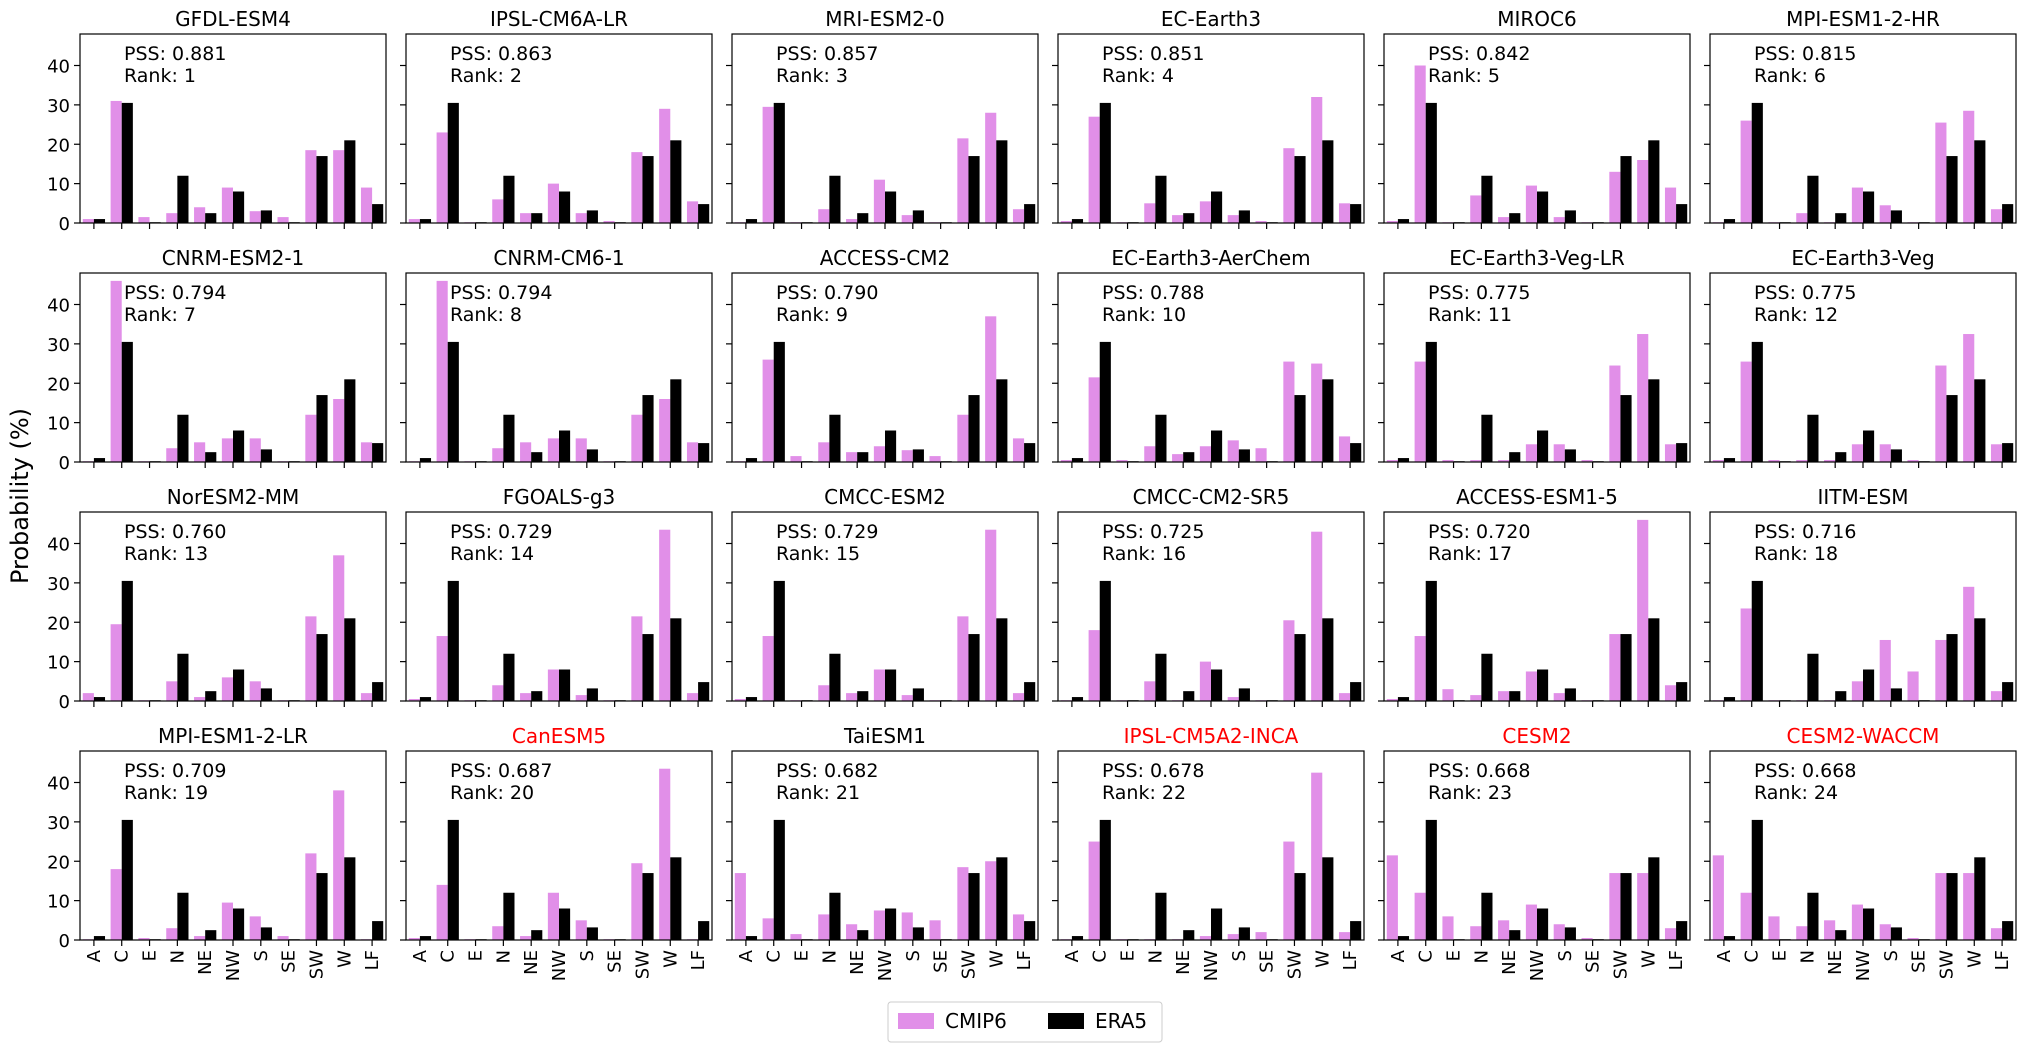 This screenshot has height=1049, width=2025. Describe the element at coordinates (58, 663) in the screenshot. I see `y-tick-label: 10` at that location.